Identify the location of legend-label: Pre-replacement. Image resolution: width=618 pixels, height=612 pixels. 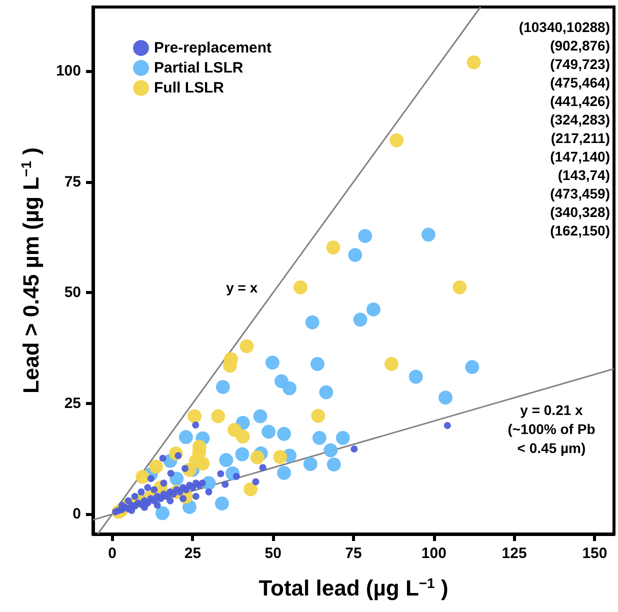
(213, 48).